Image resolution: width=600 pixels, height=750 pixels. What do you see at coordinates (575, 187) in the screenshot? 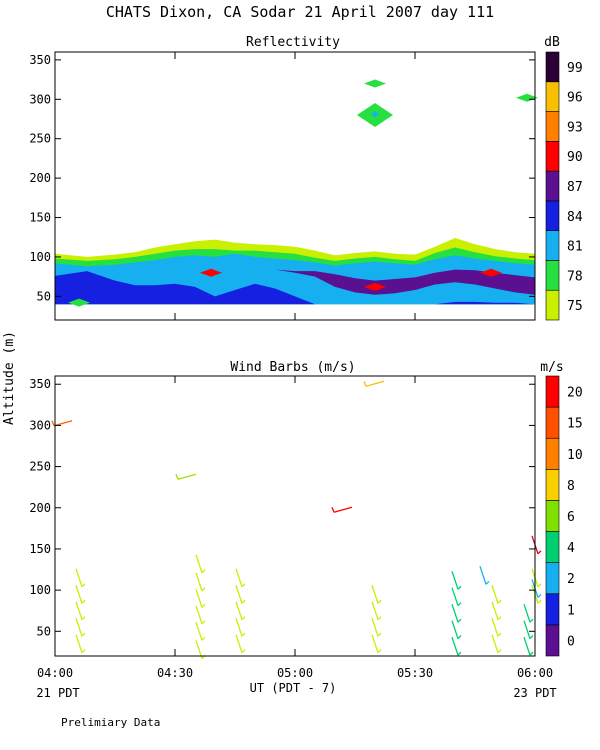
I see `reflectivity-legend-label: 87` at bounding box center [575, 187].